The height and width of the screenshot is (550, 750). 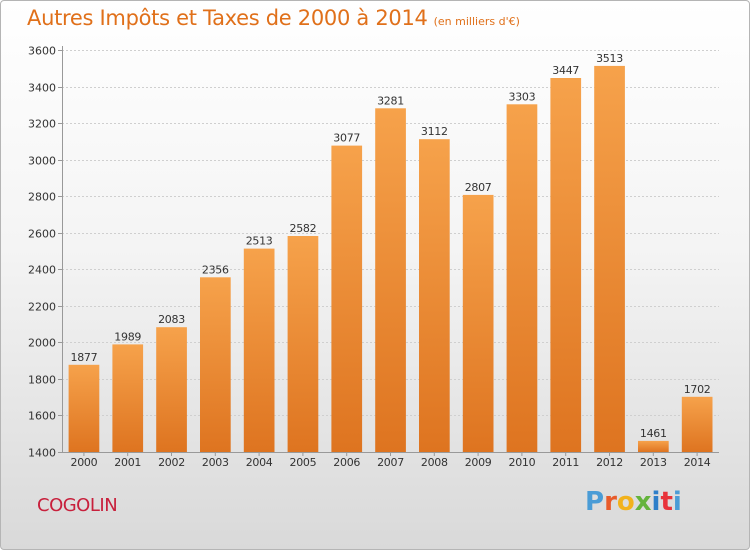 What do you see at coordinates (171, 389) in the screenshot?
I see `bar-2002` at bounding box center [171, 389].